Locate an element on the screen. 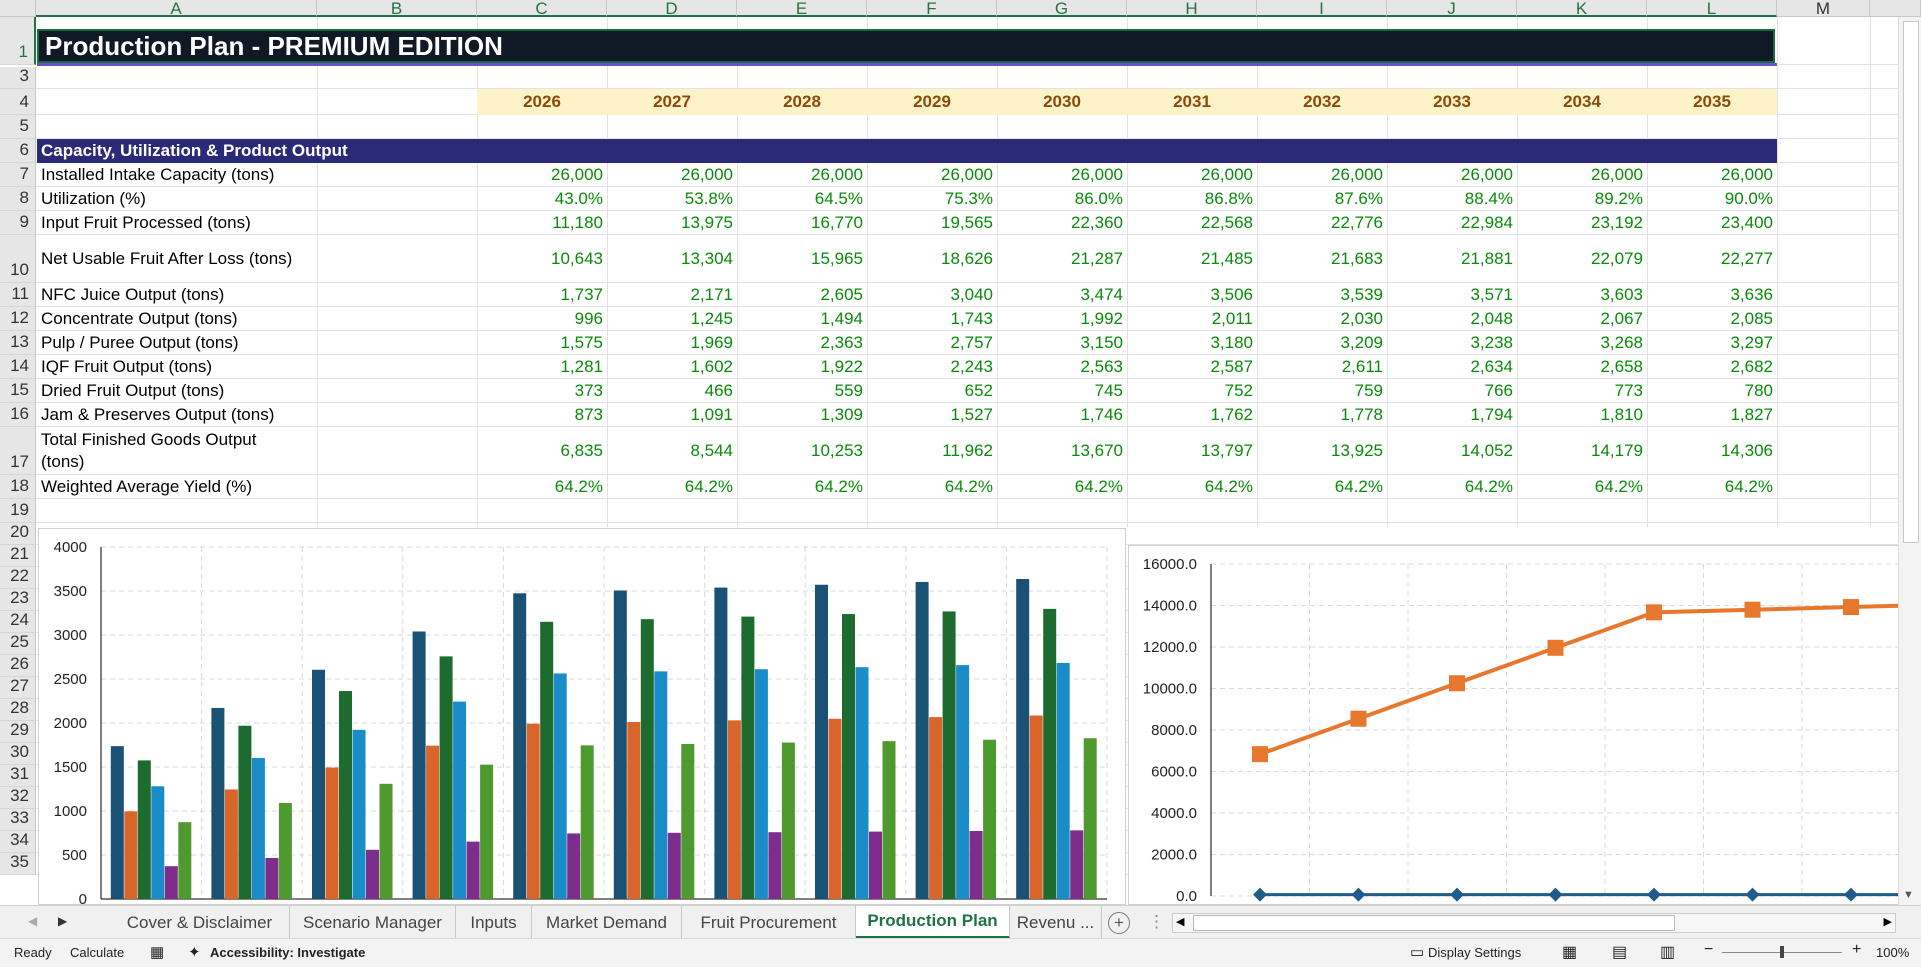 The width and height of the screenshot is (1921, 967). page-layout-icon: ▤ is located at coordinates (1620, 952).